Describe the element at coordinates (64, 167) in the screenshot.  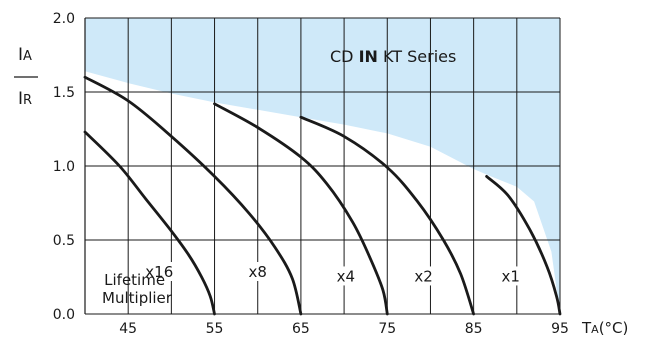
I see `y-tick-label: 1.0` at that location.